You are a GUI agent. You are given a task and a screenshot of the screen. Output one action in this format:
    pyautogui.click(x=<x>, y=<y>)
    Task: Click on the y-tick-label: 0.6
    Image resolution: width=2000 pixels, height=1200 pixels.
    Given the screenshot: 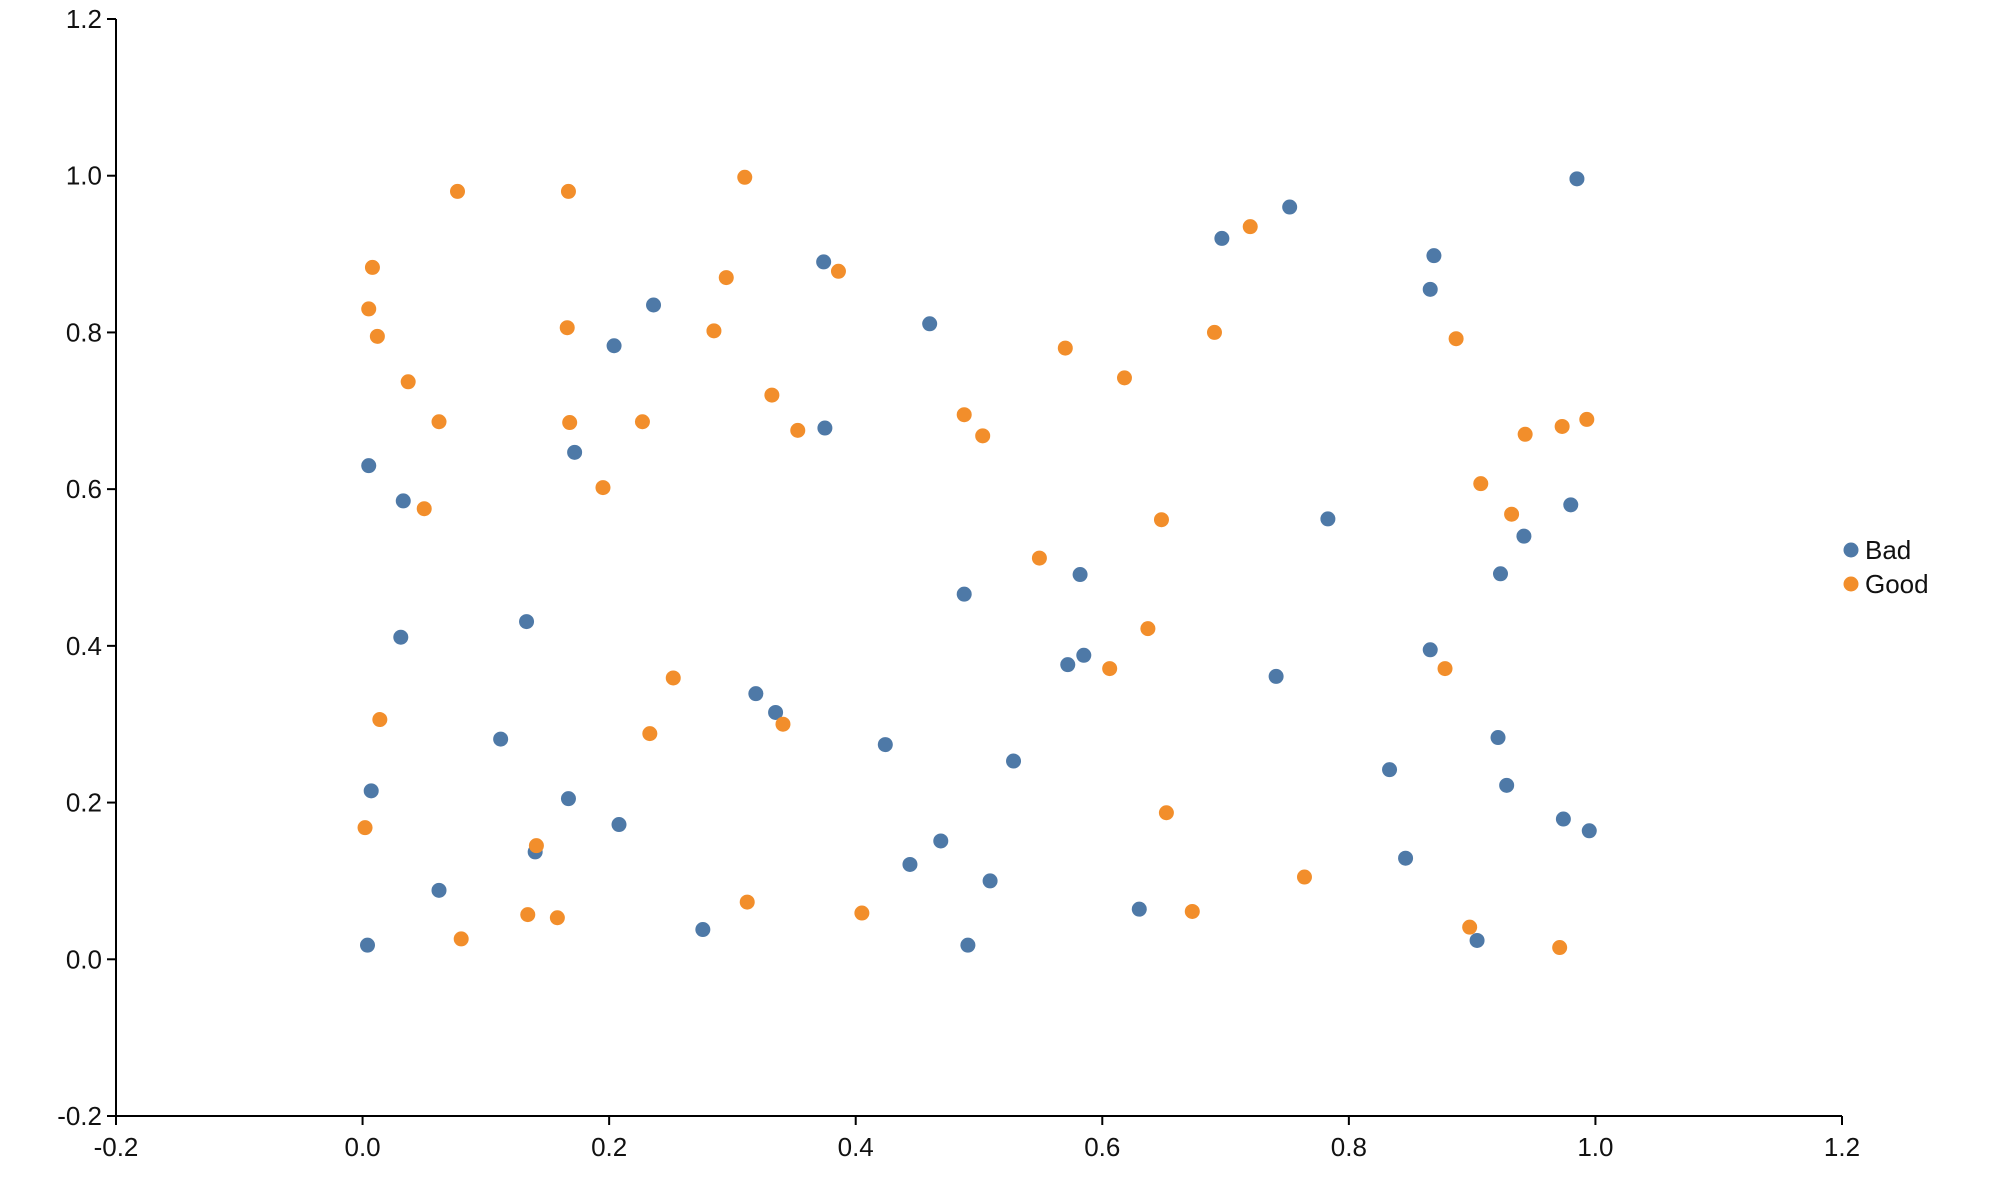 What is the action you would take?
    pyautogui.click(x=84, y=489)
    